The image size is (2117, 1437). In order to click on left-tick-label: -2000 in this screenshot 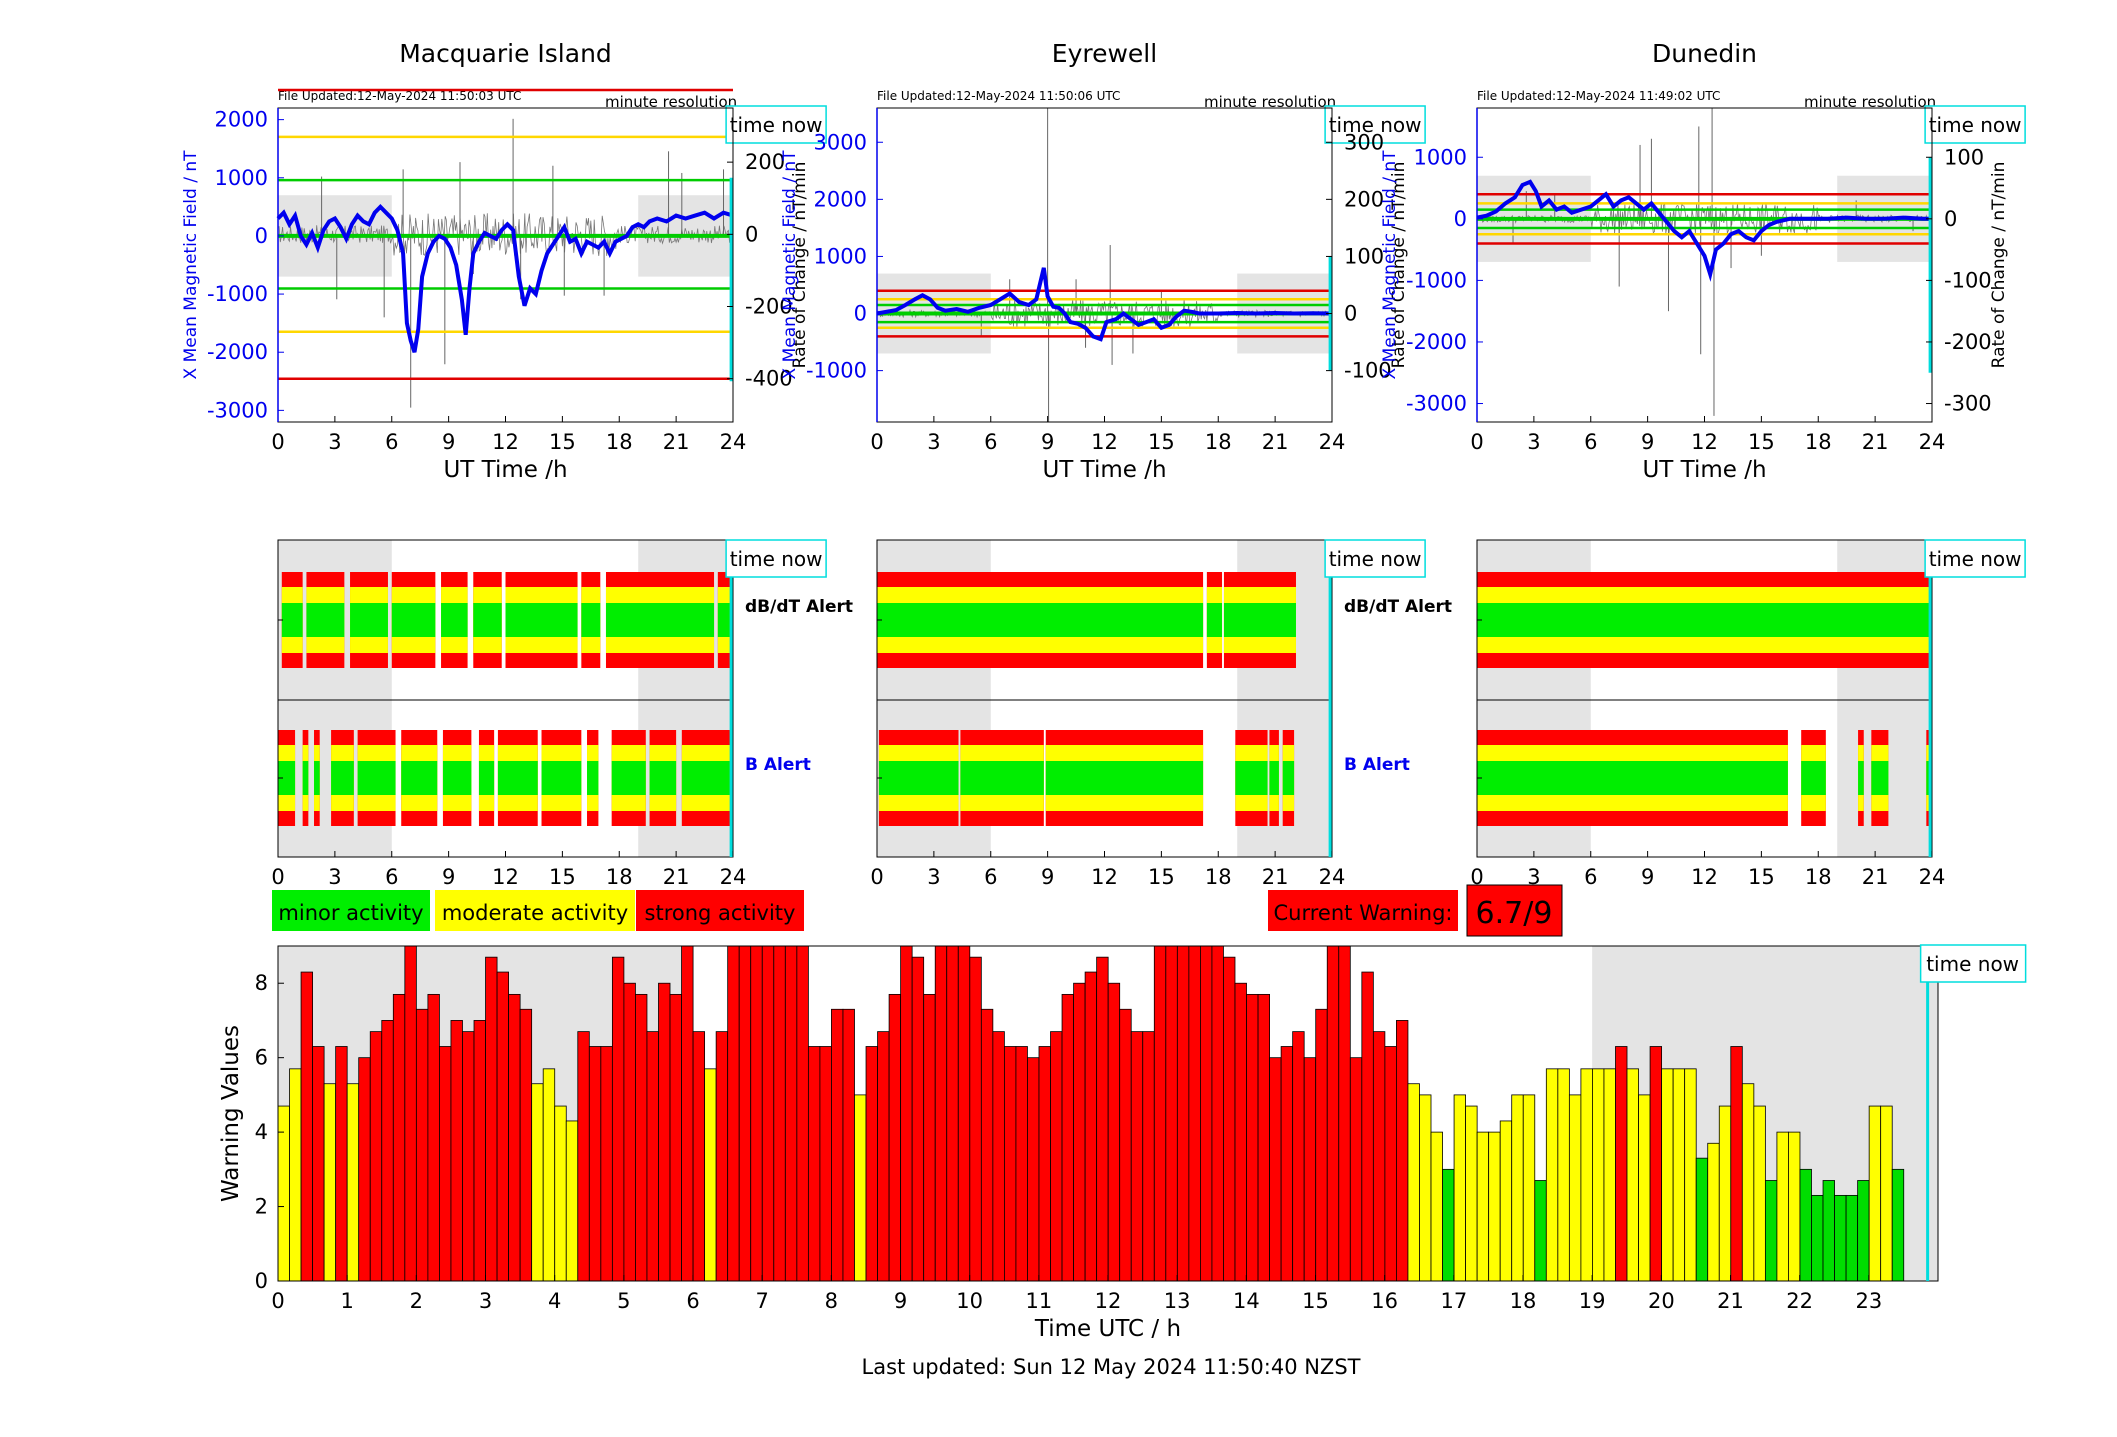, I will do `click(237, 352)`.